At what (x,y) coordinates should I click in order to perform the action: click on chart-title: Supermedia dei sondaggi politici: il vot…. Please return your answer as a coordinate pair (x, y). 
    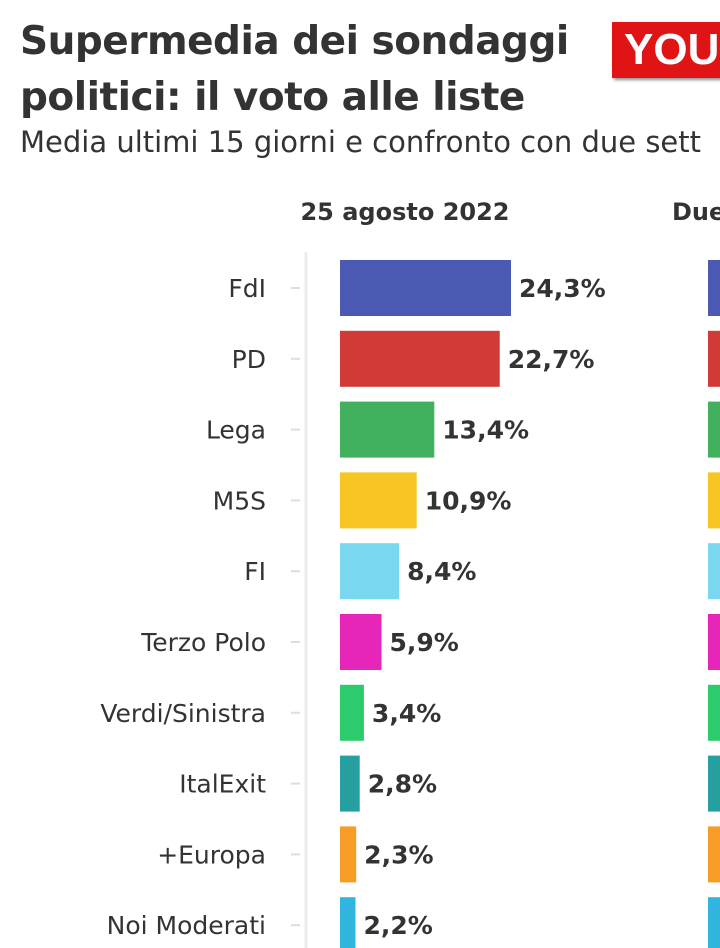
    Looking at the image, I should click on (294, 69).